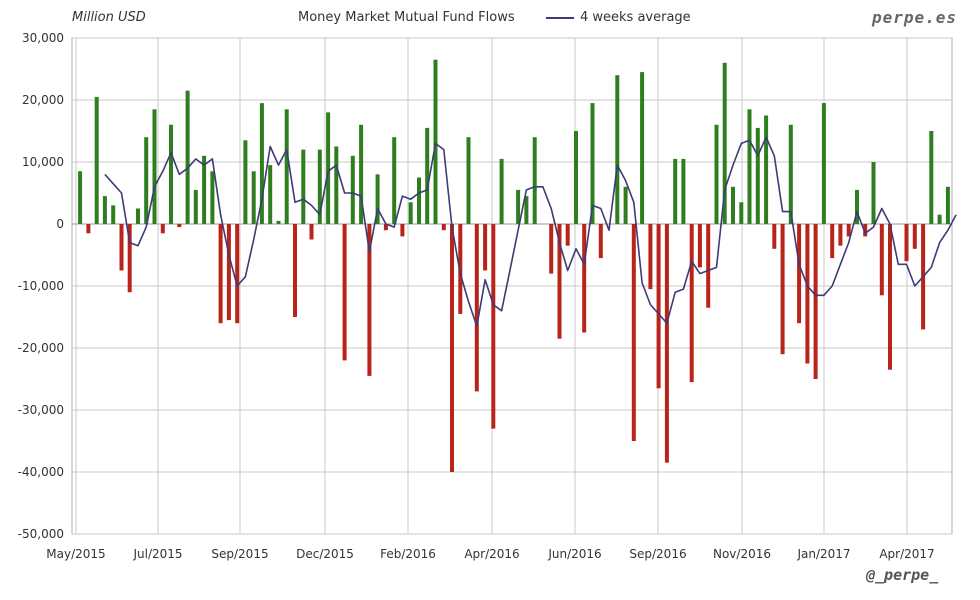  I want to click on x-tick-label: Jan/2017, so click(823, 554).